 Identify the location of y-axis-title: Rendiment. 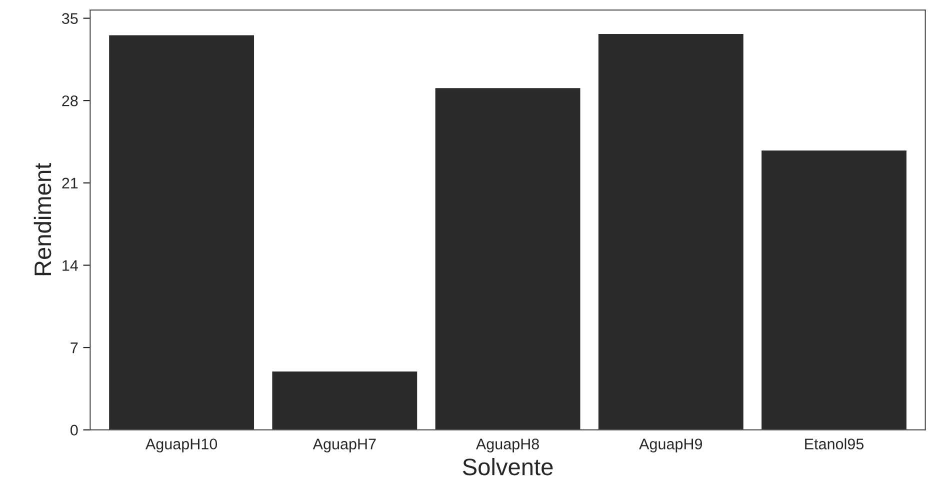
(43, 219).